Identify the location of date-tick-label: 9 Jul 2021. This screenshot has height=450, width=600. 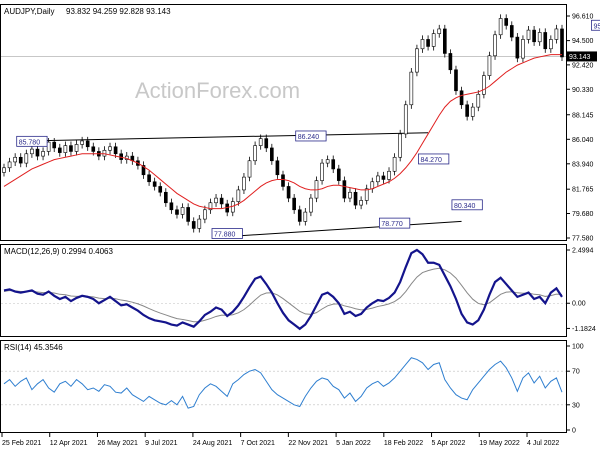
(161, 443).